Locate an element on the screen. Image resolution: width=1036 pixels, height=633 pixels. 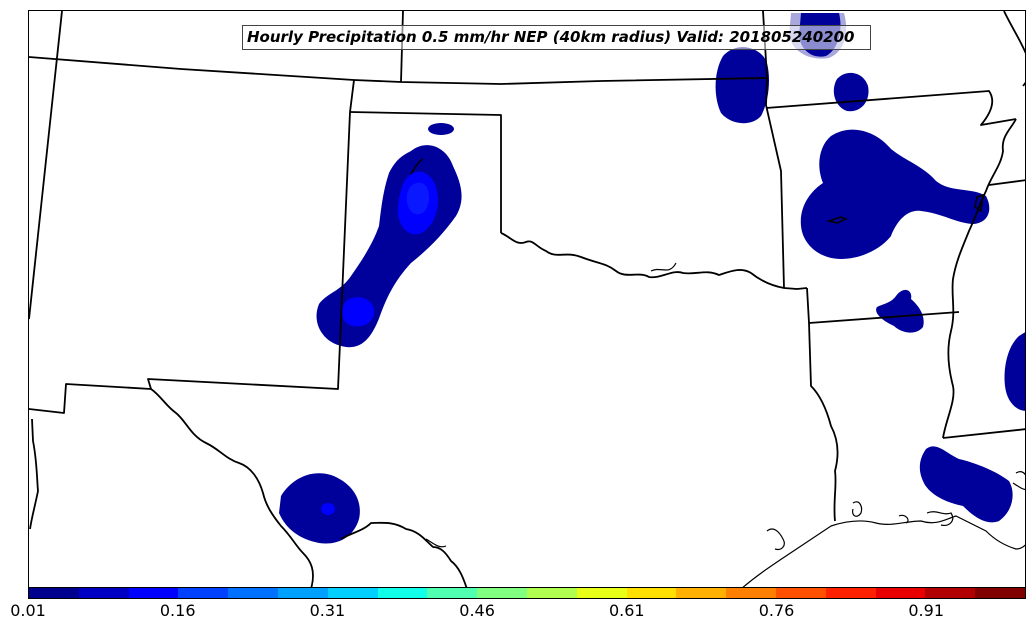
boundary-rio-grande-east is located at coordinates (404, 554).